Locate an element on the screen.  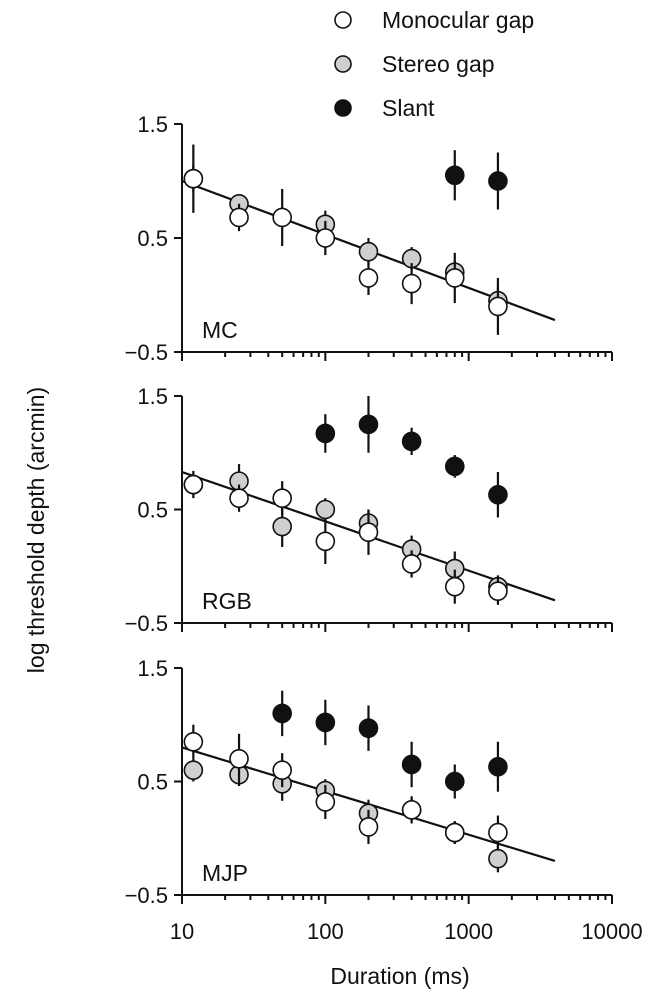
y-axis-title: log threshold depth (arcmin) is located at coordinates (36, 530).